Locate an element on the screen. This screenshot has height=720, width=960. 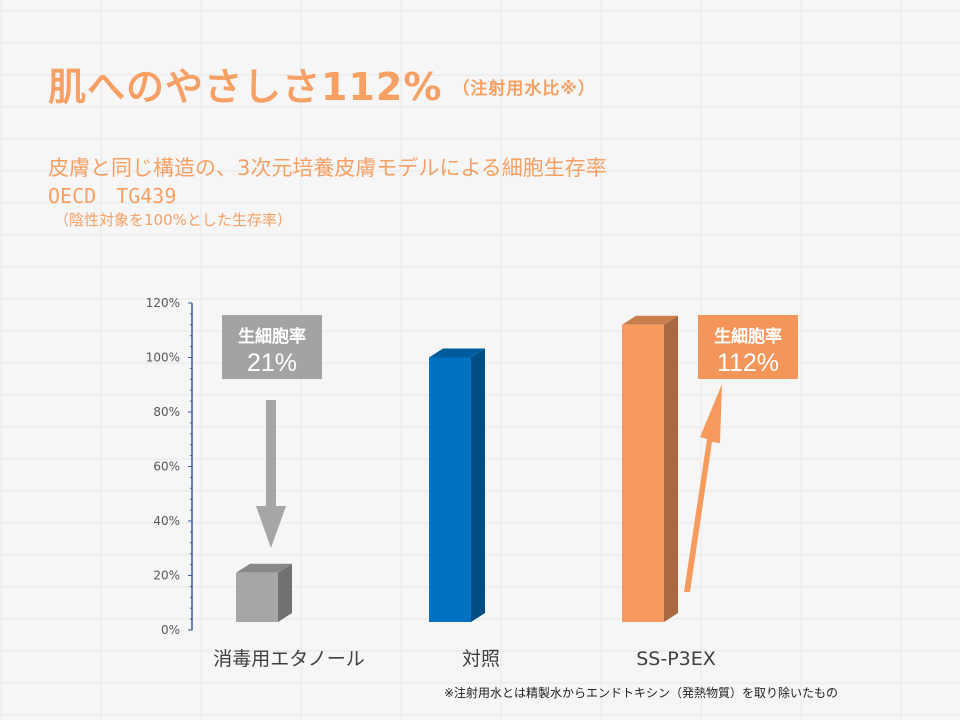
y-tick-label: 60% is located at coordinates (166, 467).